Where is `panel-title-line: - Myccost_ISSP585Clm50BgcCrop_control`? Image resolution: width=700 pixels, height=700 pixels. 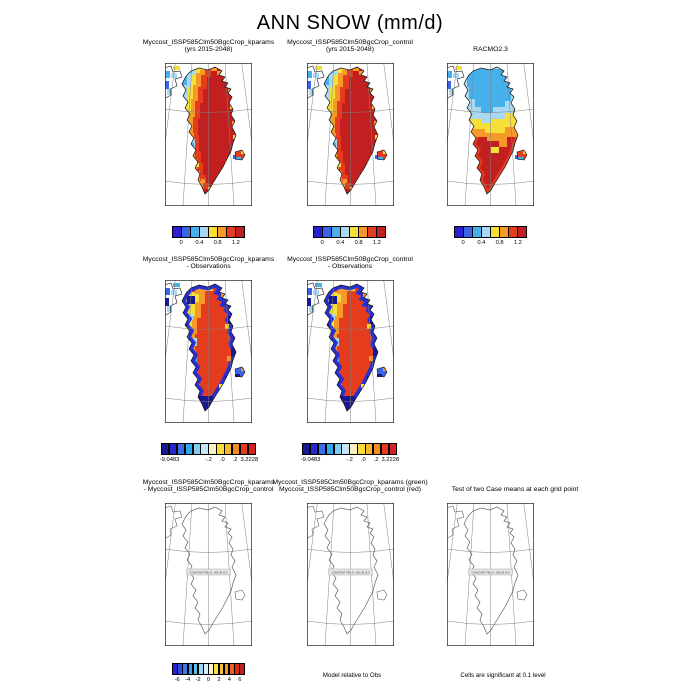 panel-title-line: - Myccost_ISSP585Clm50BgcCrop_control is located at coordinates (208, 489).